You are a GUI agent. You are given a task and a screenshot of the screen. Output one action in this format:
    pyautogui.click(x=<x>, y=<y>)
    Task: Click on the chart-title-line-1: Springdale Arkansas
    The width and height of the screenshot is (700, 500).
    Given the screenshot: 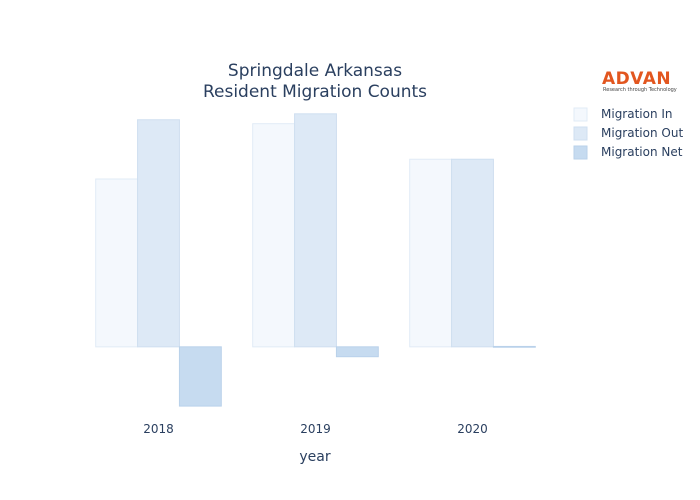 What is the action you would take?
    pyautogui.click(x=315, y=71)
    